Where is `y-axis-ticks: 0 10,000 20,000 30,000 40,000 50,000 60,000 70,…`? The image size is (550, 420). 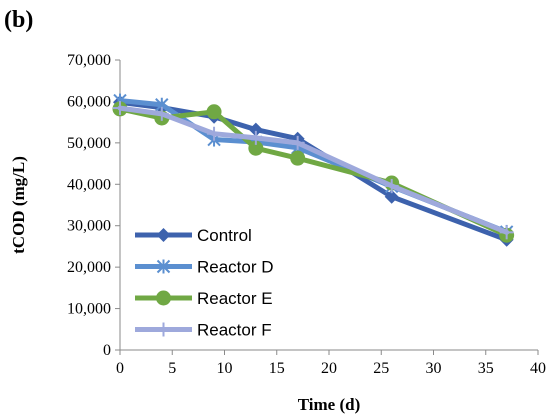
y-axis-ticks: 0 10,000 20,000 30,000 40,000 50,000 60,000 70,… is located at coordinates (93, 205).